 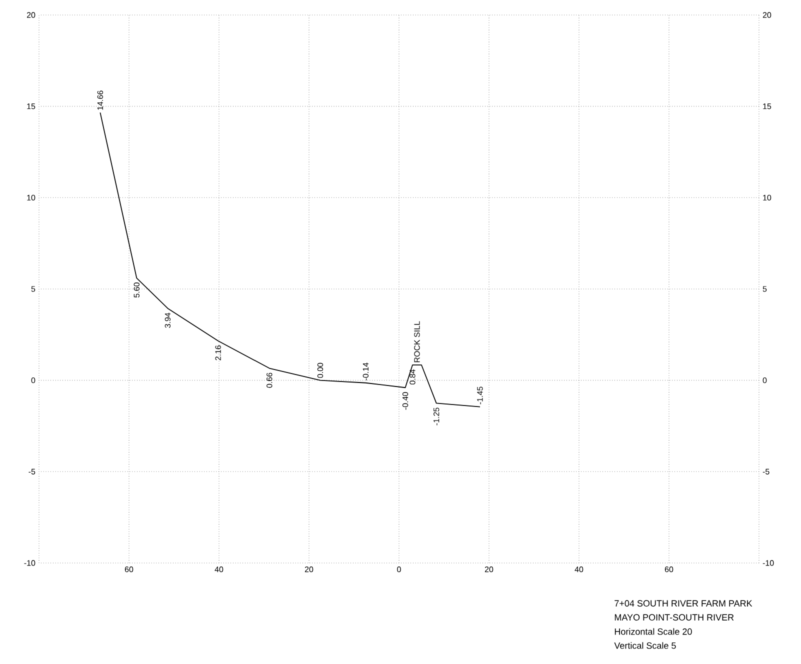 What do you see at coordinates (100, 100) in the screenshot?
I see `data-label: 14.66` at bounding box center [100, 100].